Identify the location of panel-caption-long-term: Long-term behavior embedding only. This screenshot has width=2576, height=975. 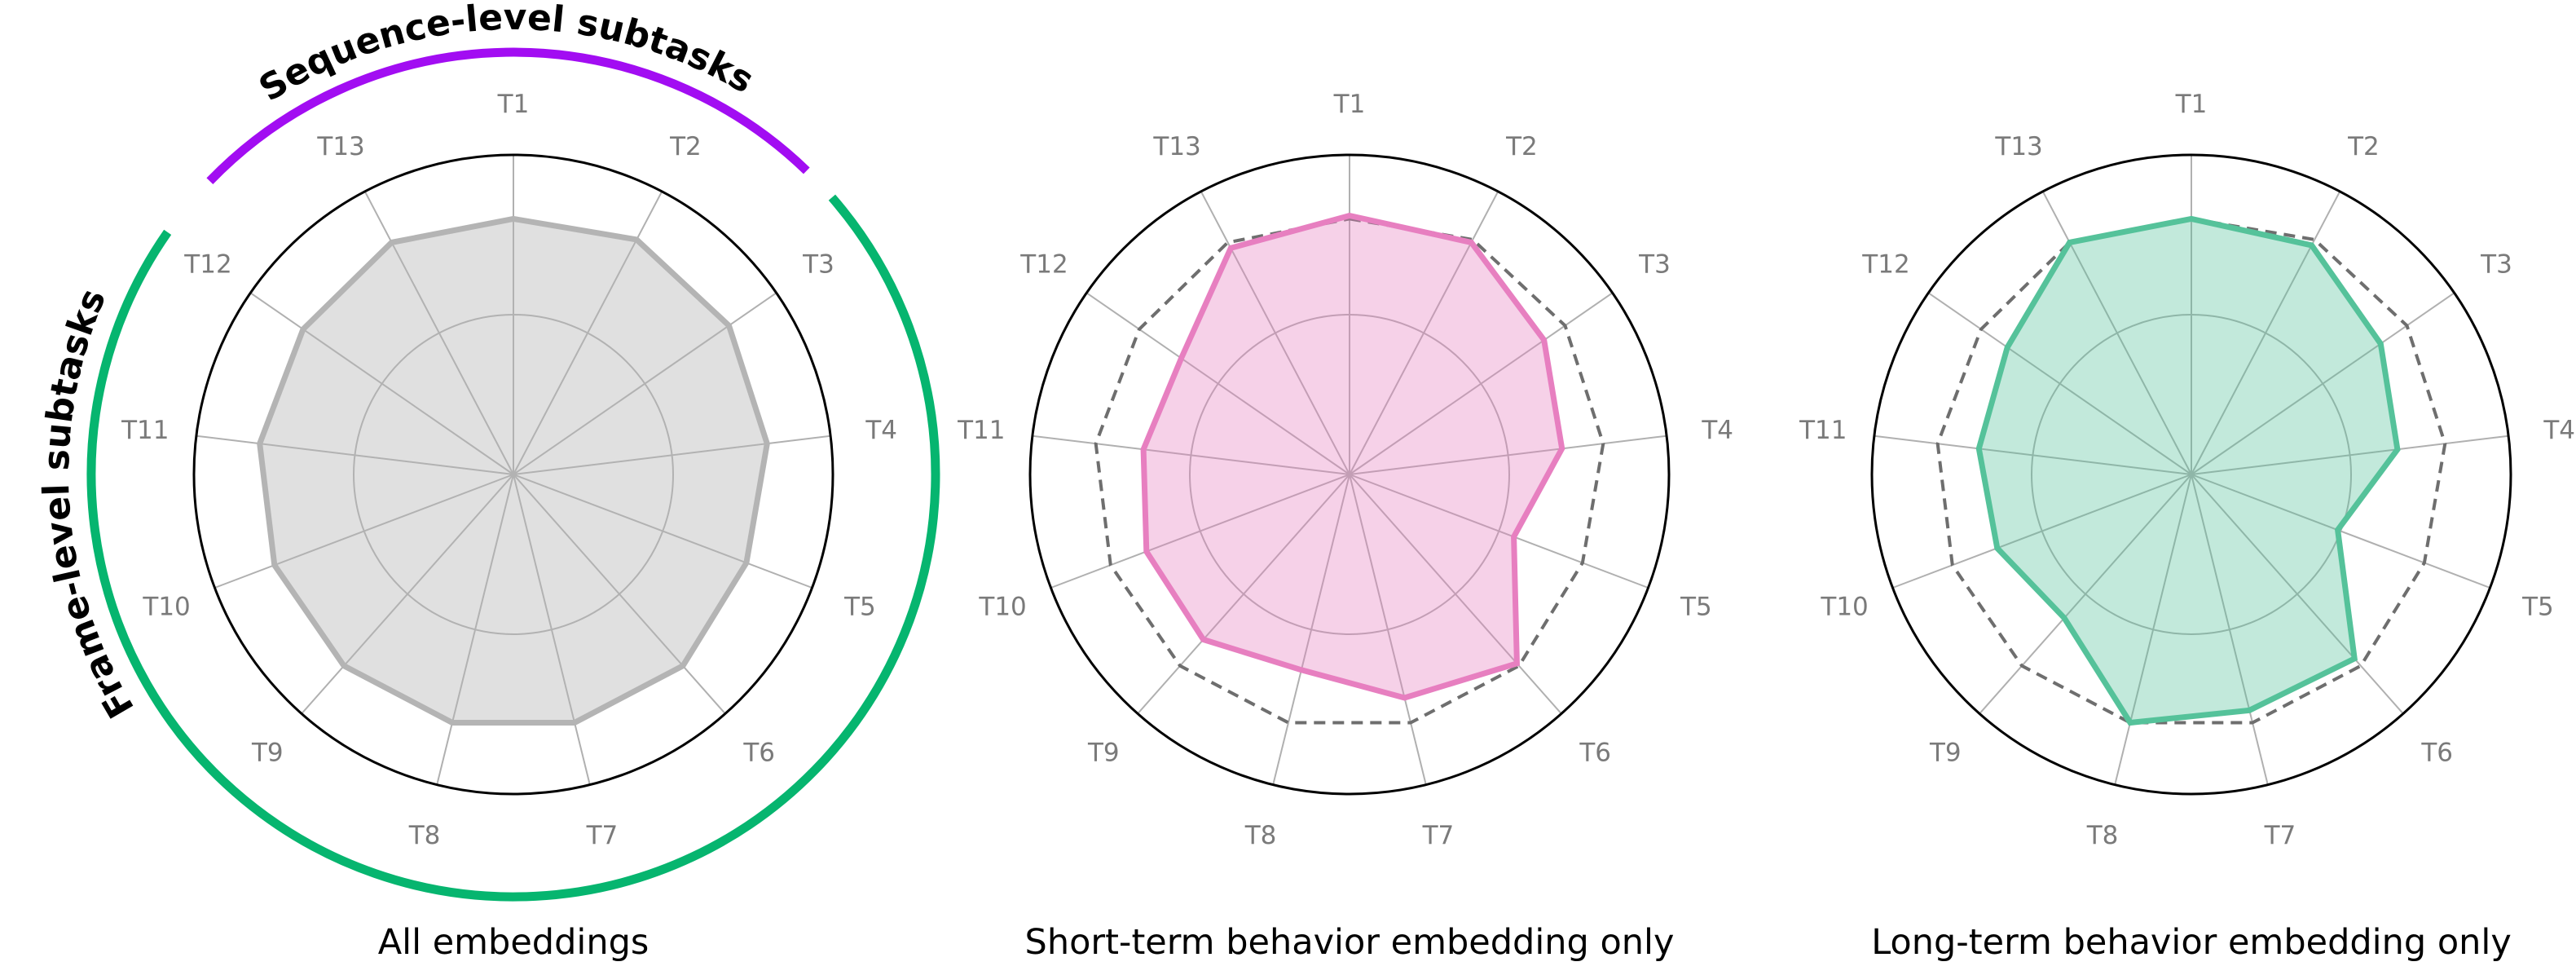
(2192, 942).